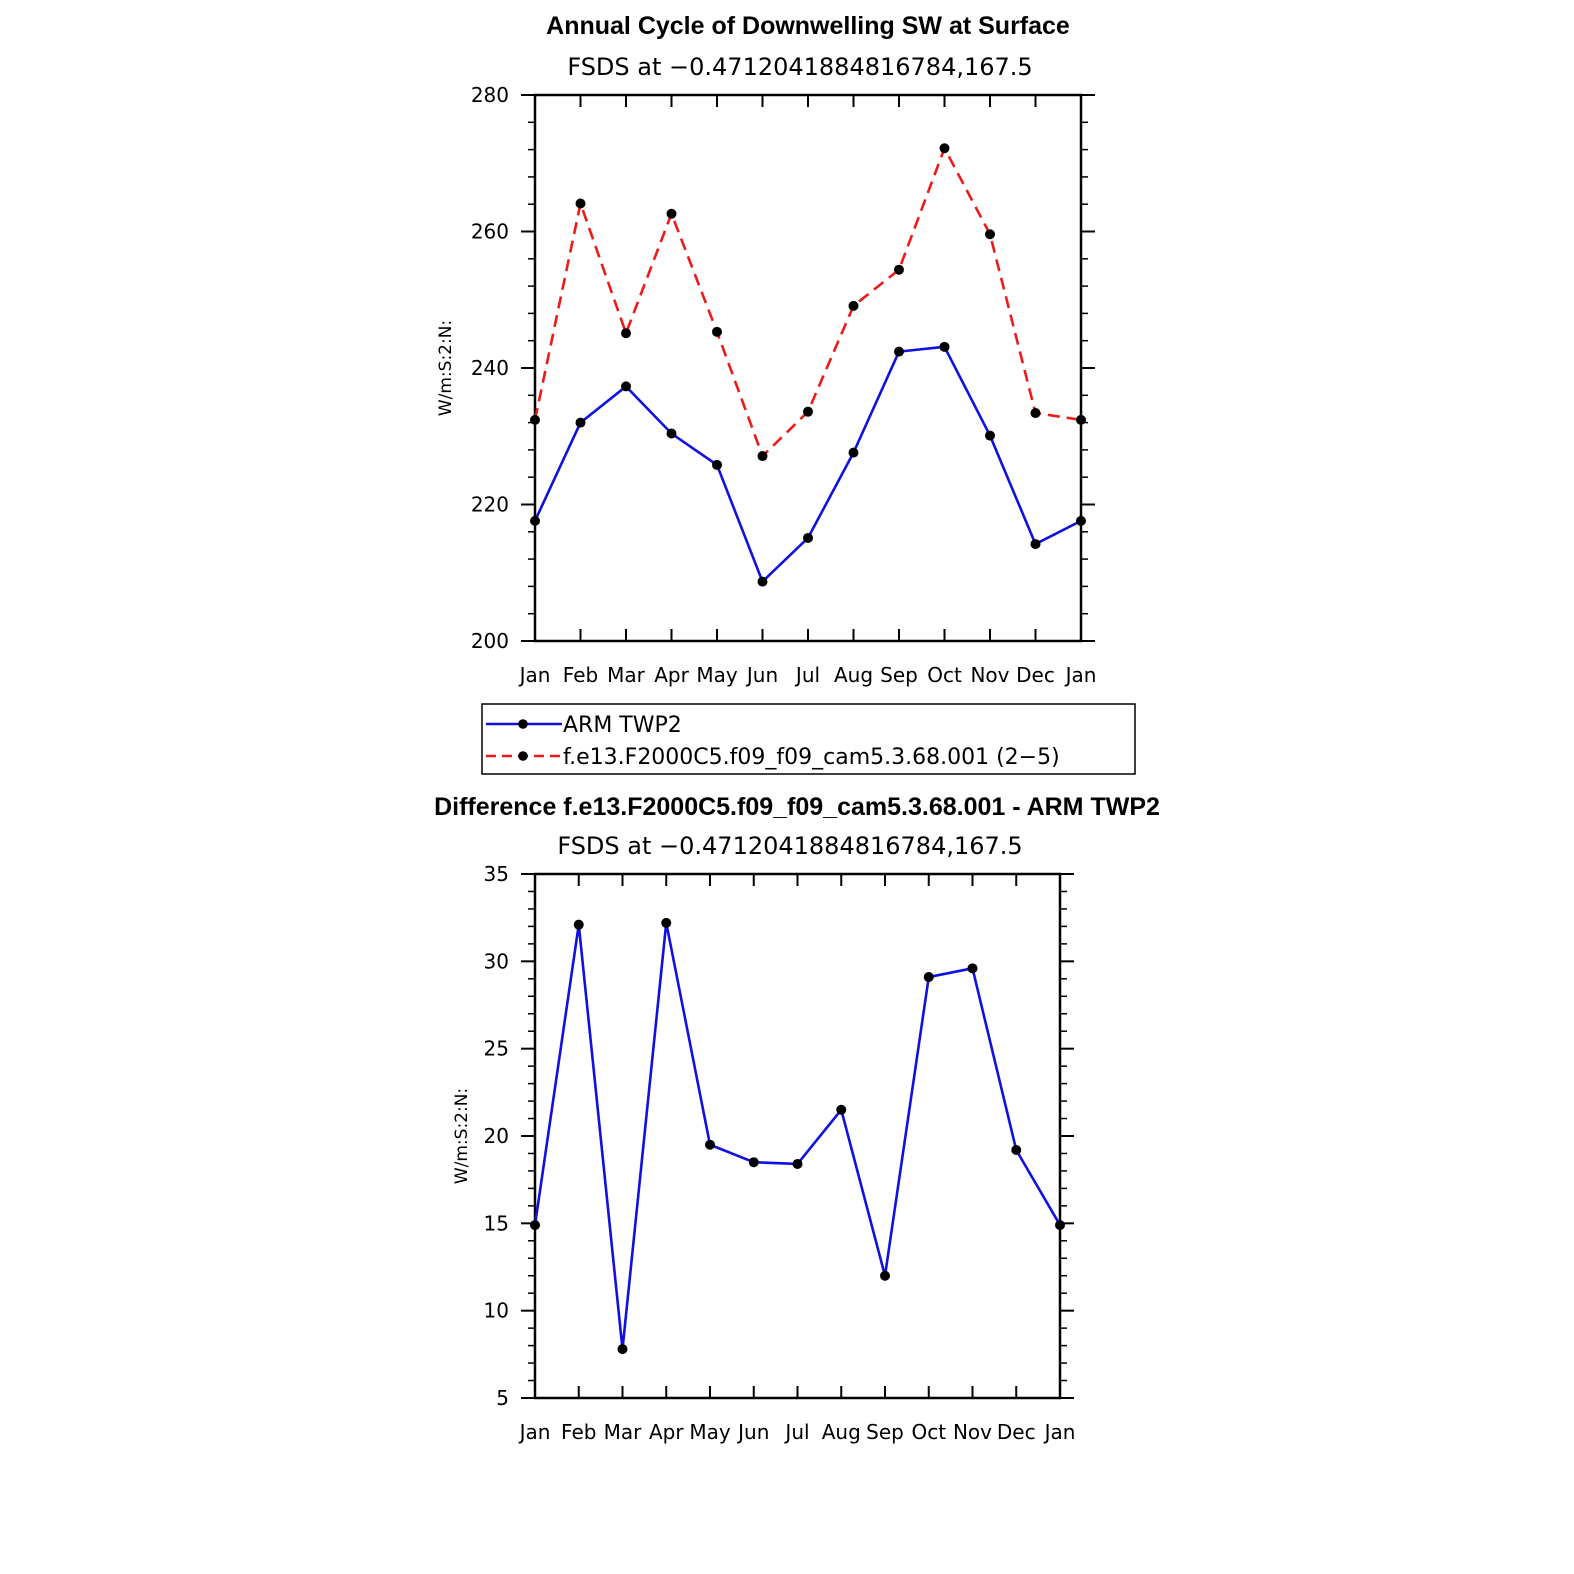  Describe the element at coordinates (523, 756) in the screenshot. I see `legend-marker-model` at that location.